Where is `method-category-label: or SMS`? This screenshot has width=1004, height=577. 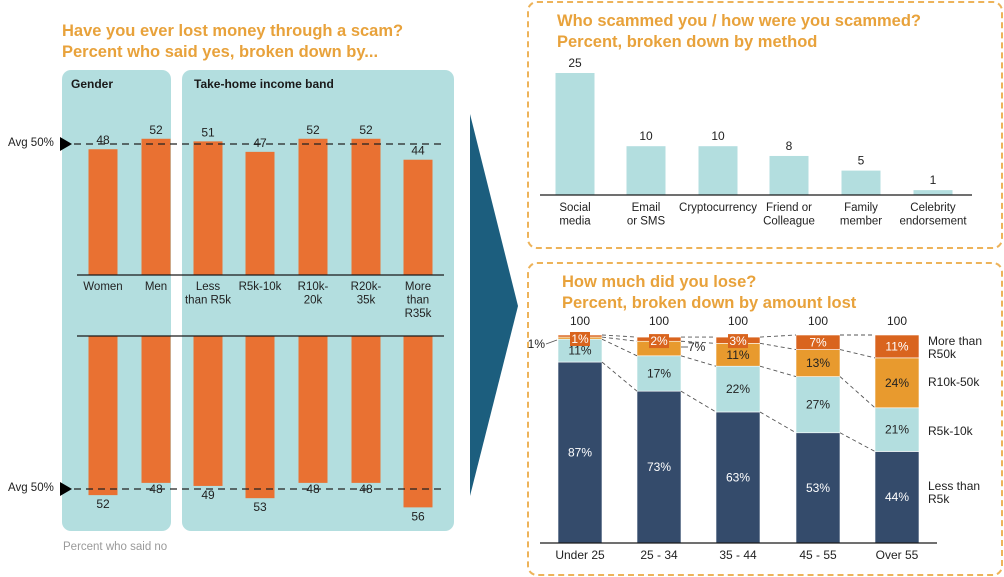 method-category-label: or SMS is located at coordinates (646, 222).